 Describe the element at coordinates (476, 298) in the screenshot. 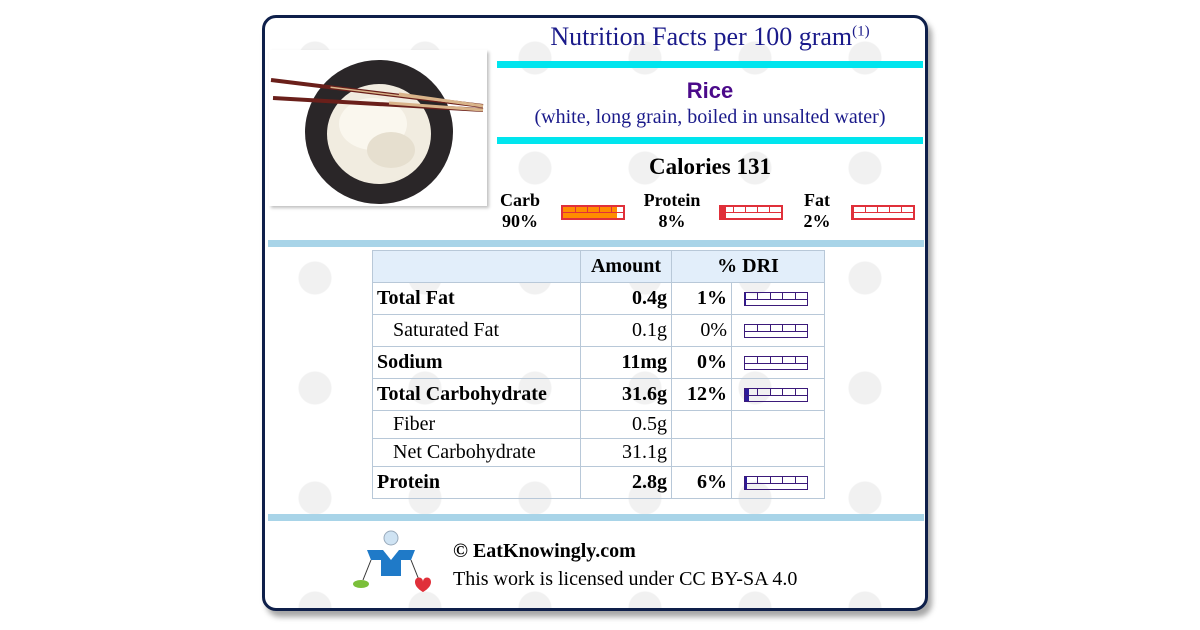

I see `nutrient-name: Total Fat` at that location.